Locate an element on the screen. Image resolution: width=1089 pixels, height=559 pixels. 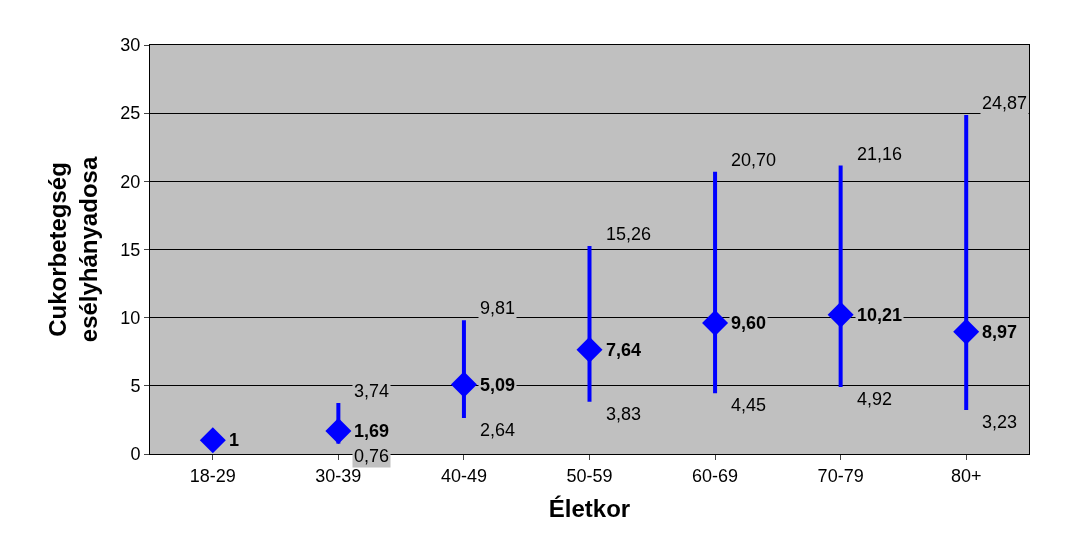
annotation: 21,16 is located at coordinates (880, 154).